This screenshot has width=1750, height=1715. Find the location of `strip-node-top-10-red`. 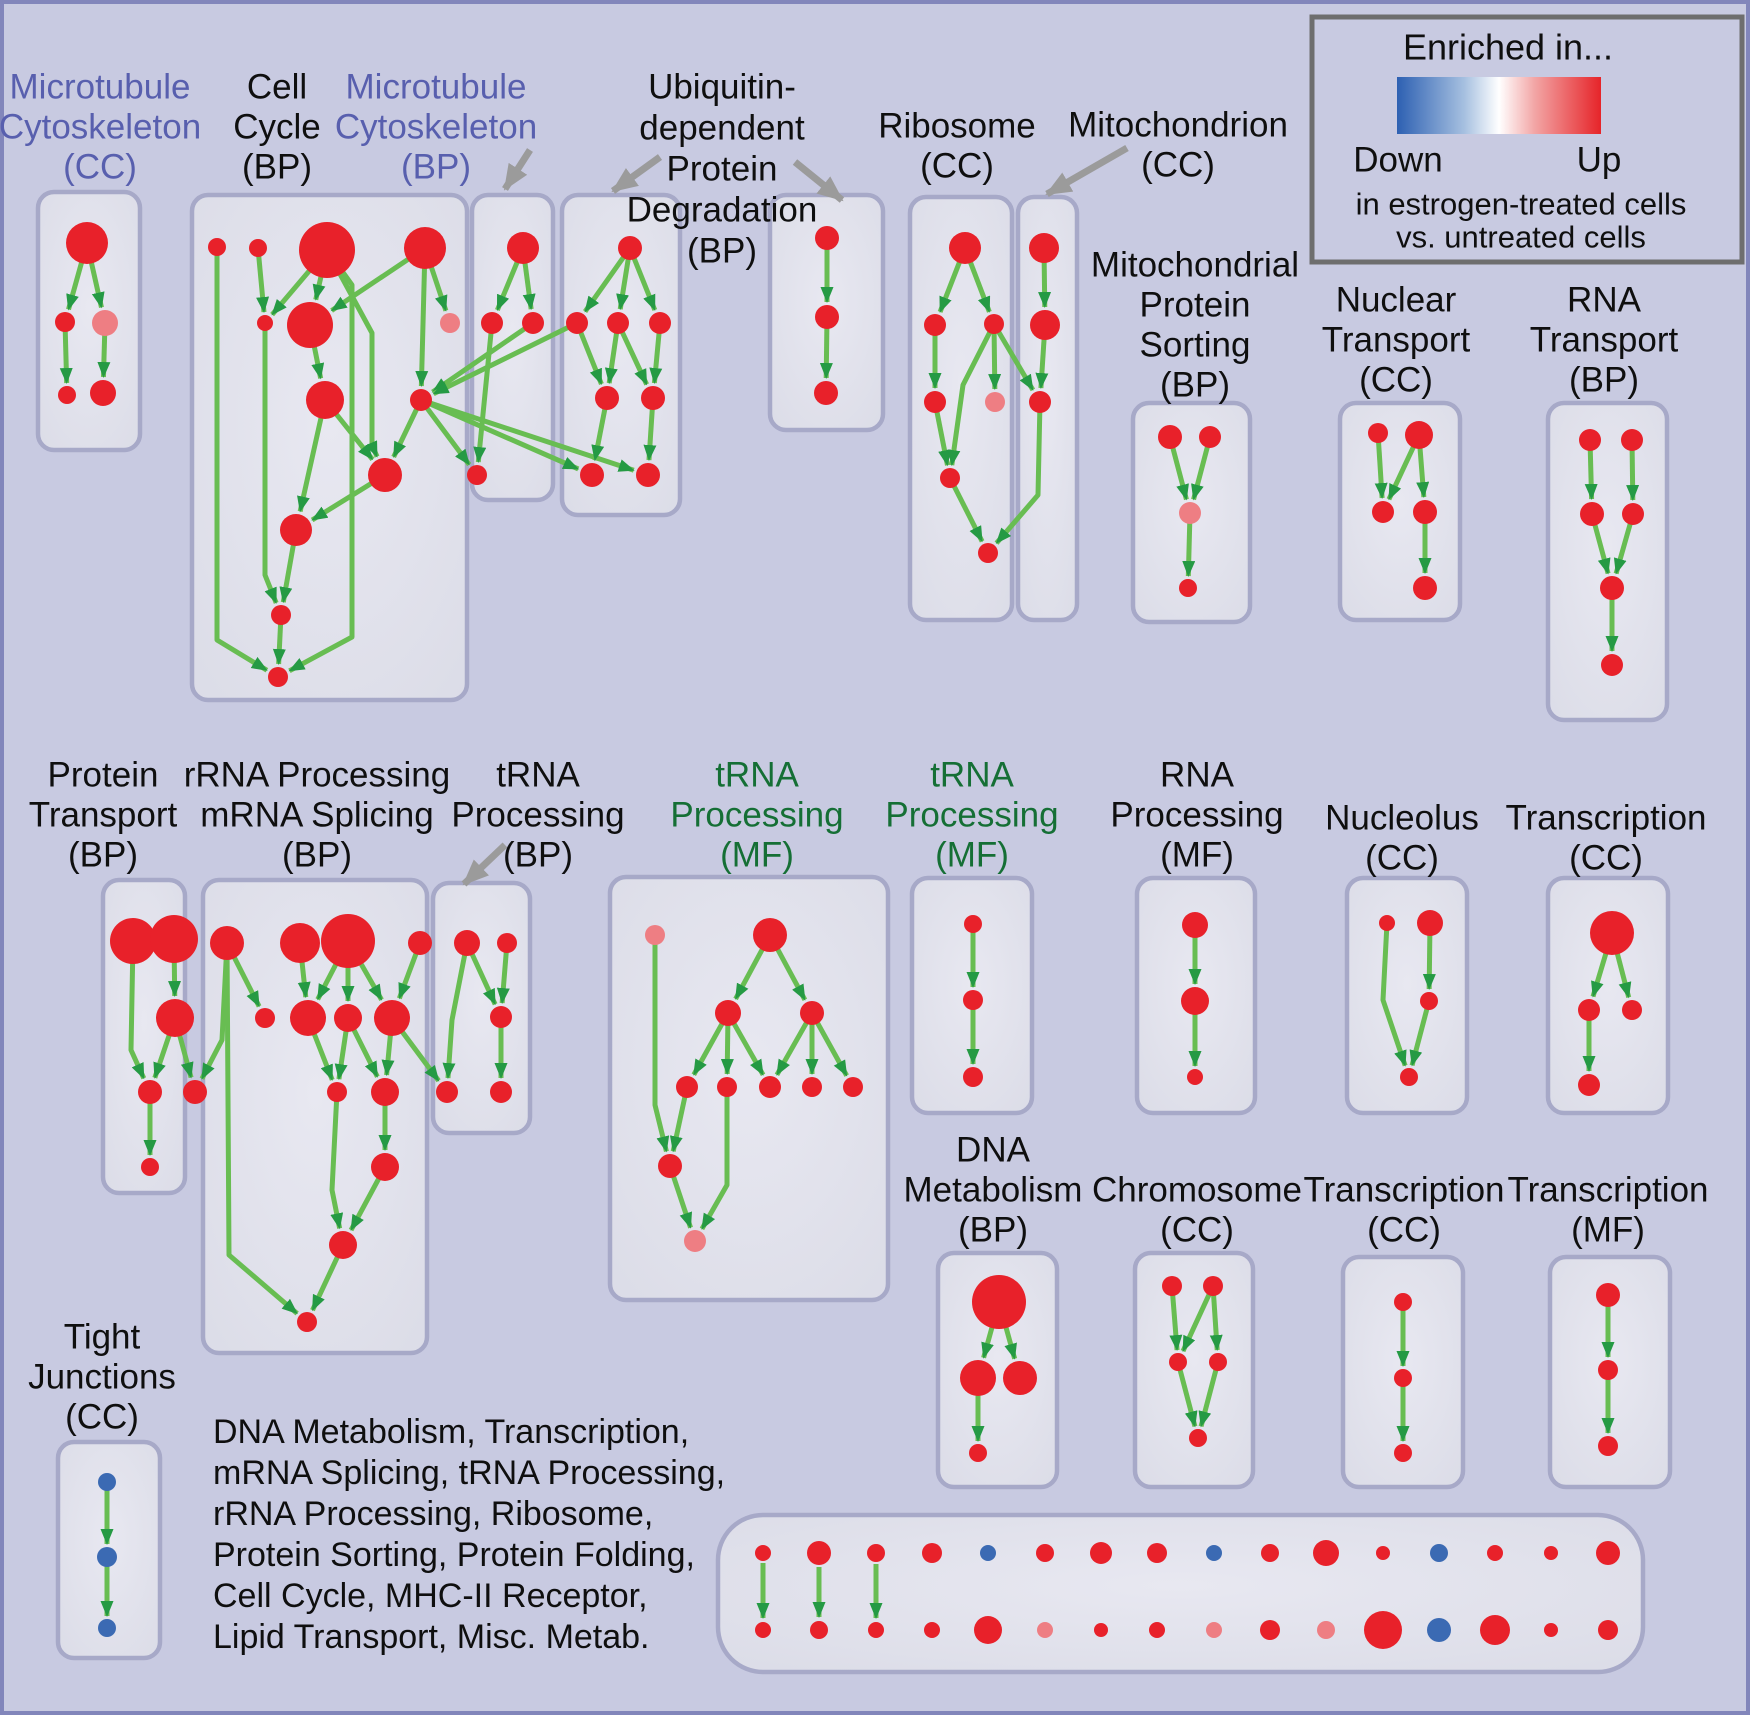

strip-node-top-10-red is located at coordinates (1270, 1553).